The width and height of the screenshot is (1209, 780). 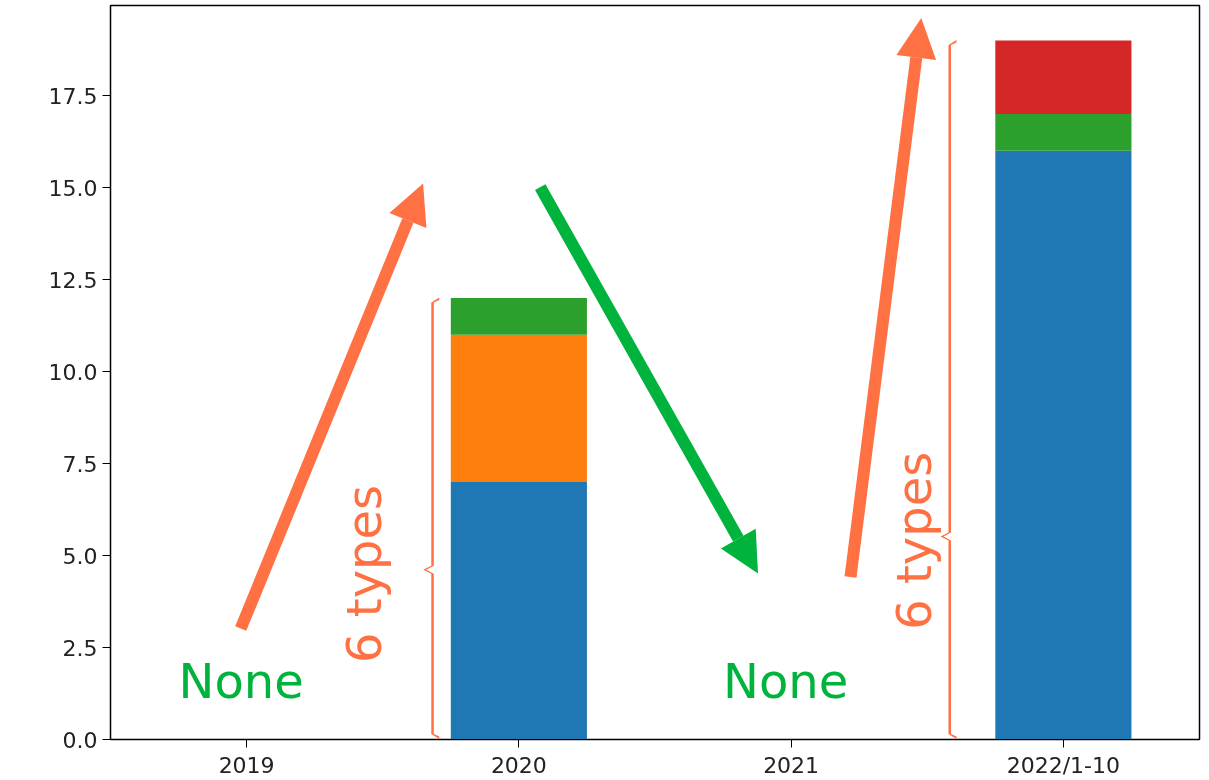 What do you see at coordinates (80, 648) in the screenshot?
I see `y-tick-label: 2.5` at bounding box center [80, 648].